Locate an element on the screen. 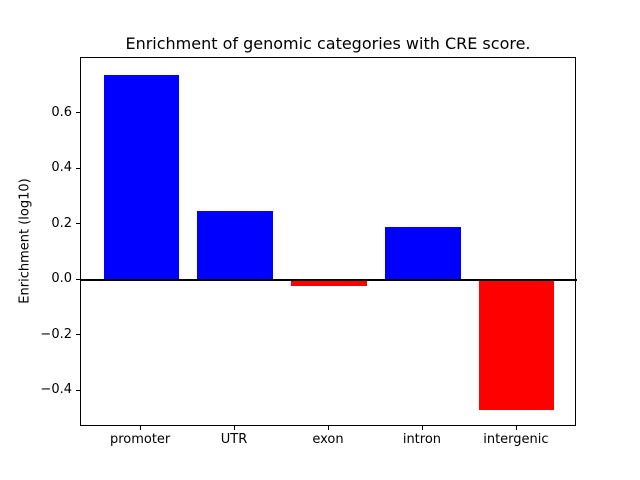 This screenshot has width=640, height=480. bar-UTR is located at coordinates (235, 245).